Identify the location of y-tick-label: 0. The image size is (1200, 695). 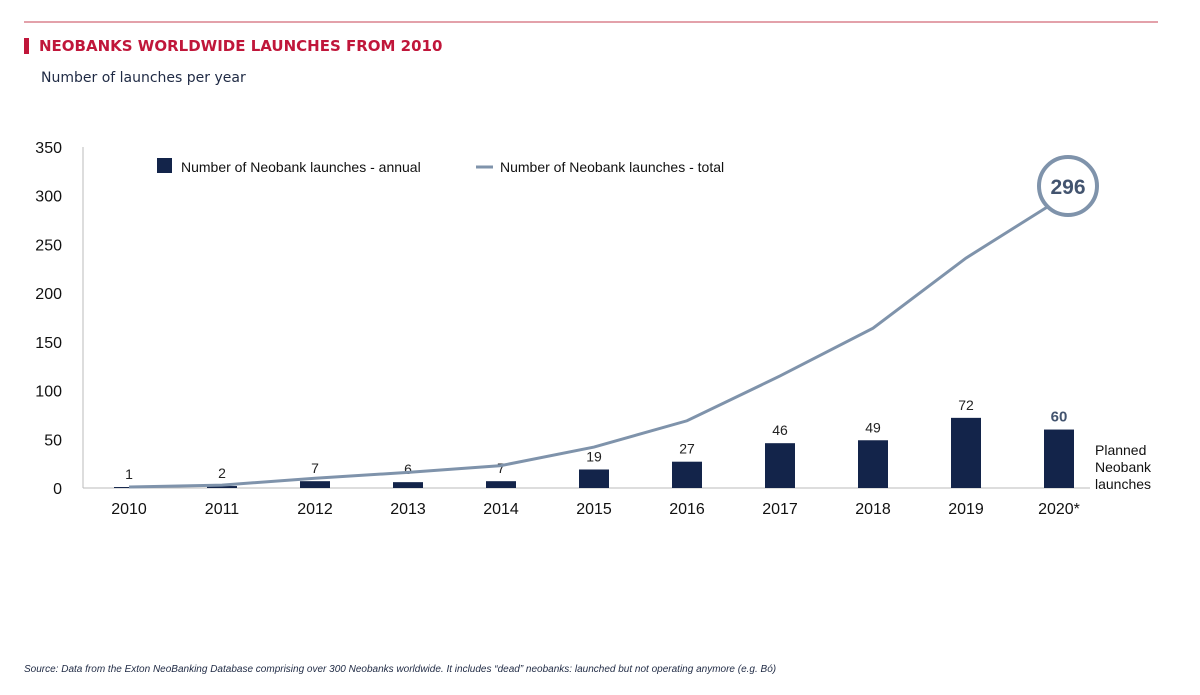
(57, 489).